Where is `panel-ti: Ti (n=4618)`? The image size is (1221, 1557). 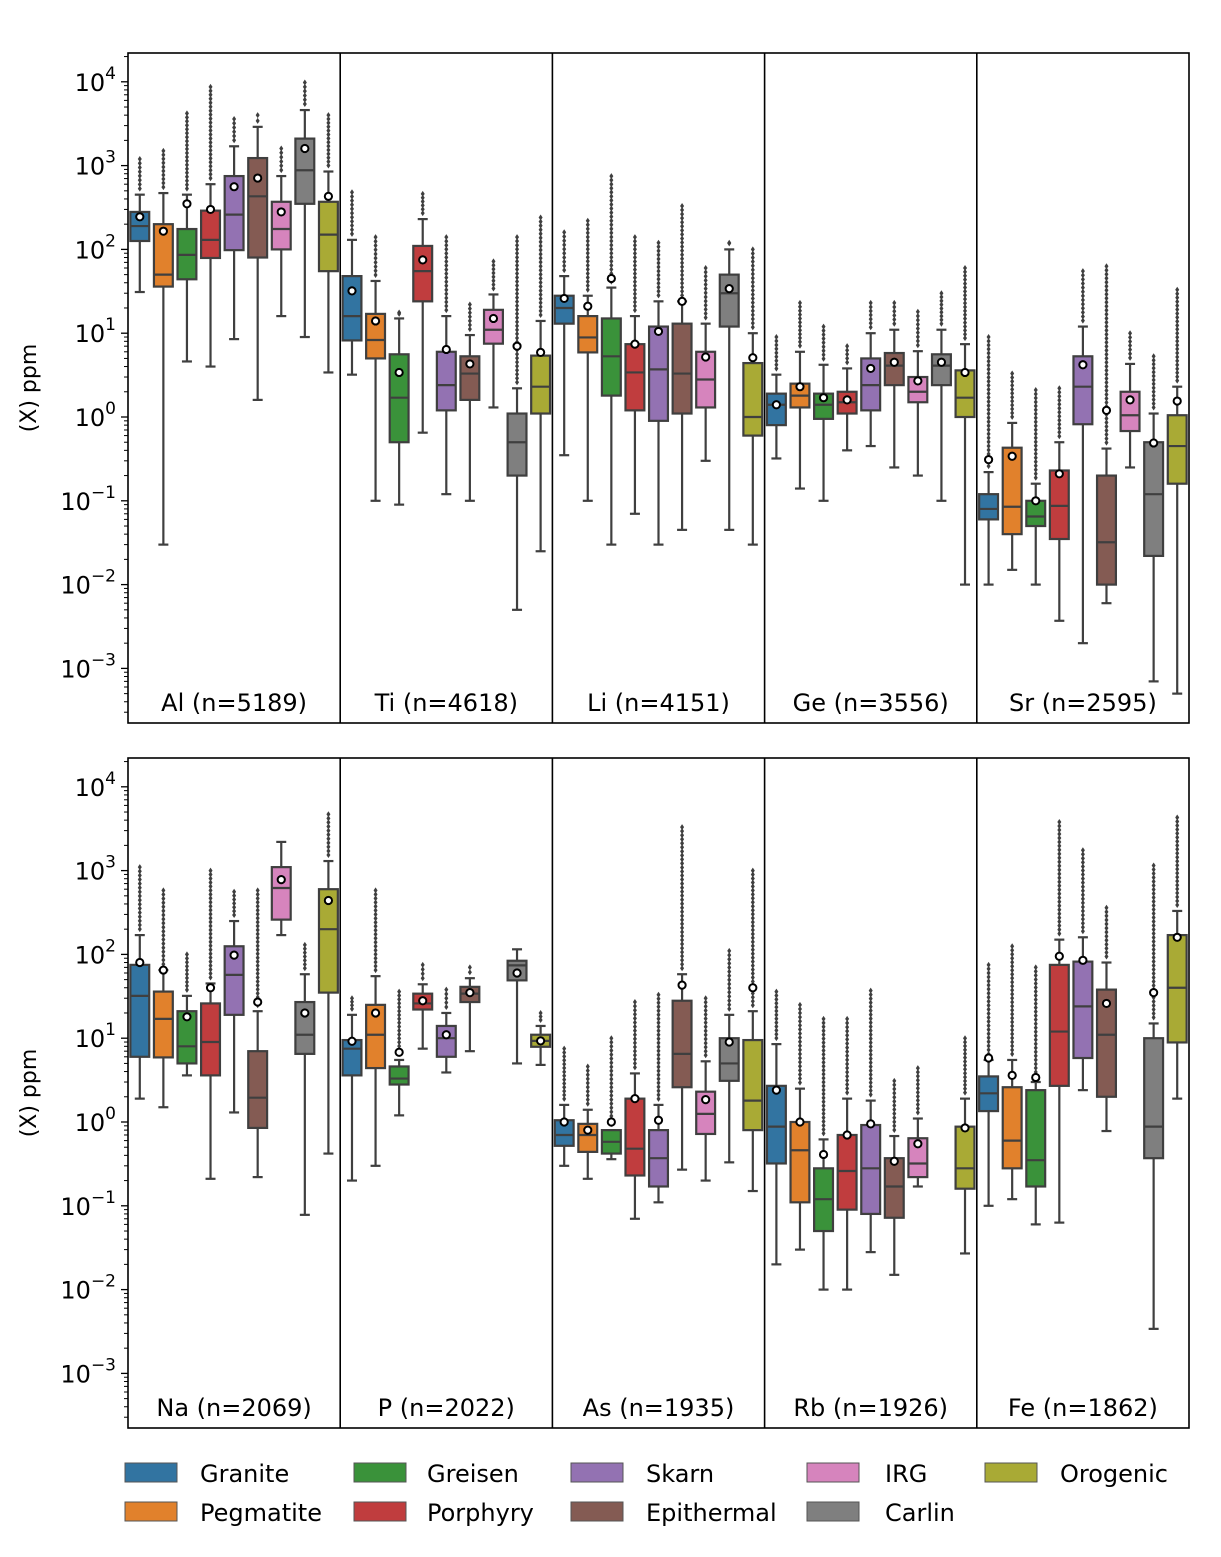 panel-ti: Ti (n=4618) is located at coordinates (446, 453).